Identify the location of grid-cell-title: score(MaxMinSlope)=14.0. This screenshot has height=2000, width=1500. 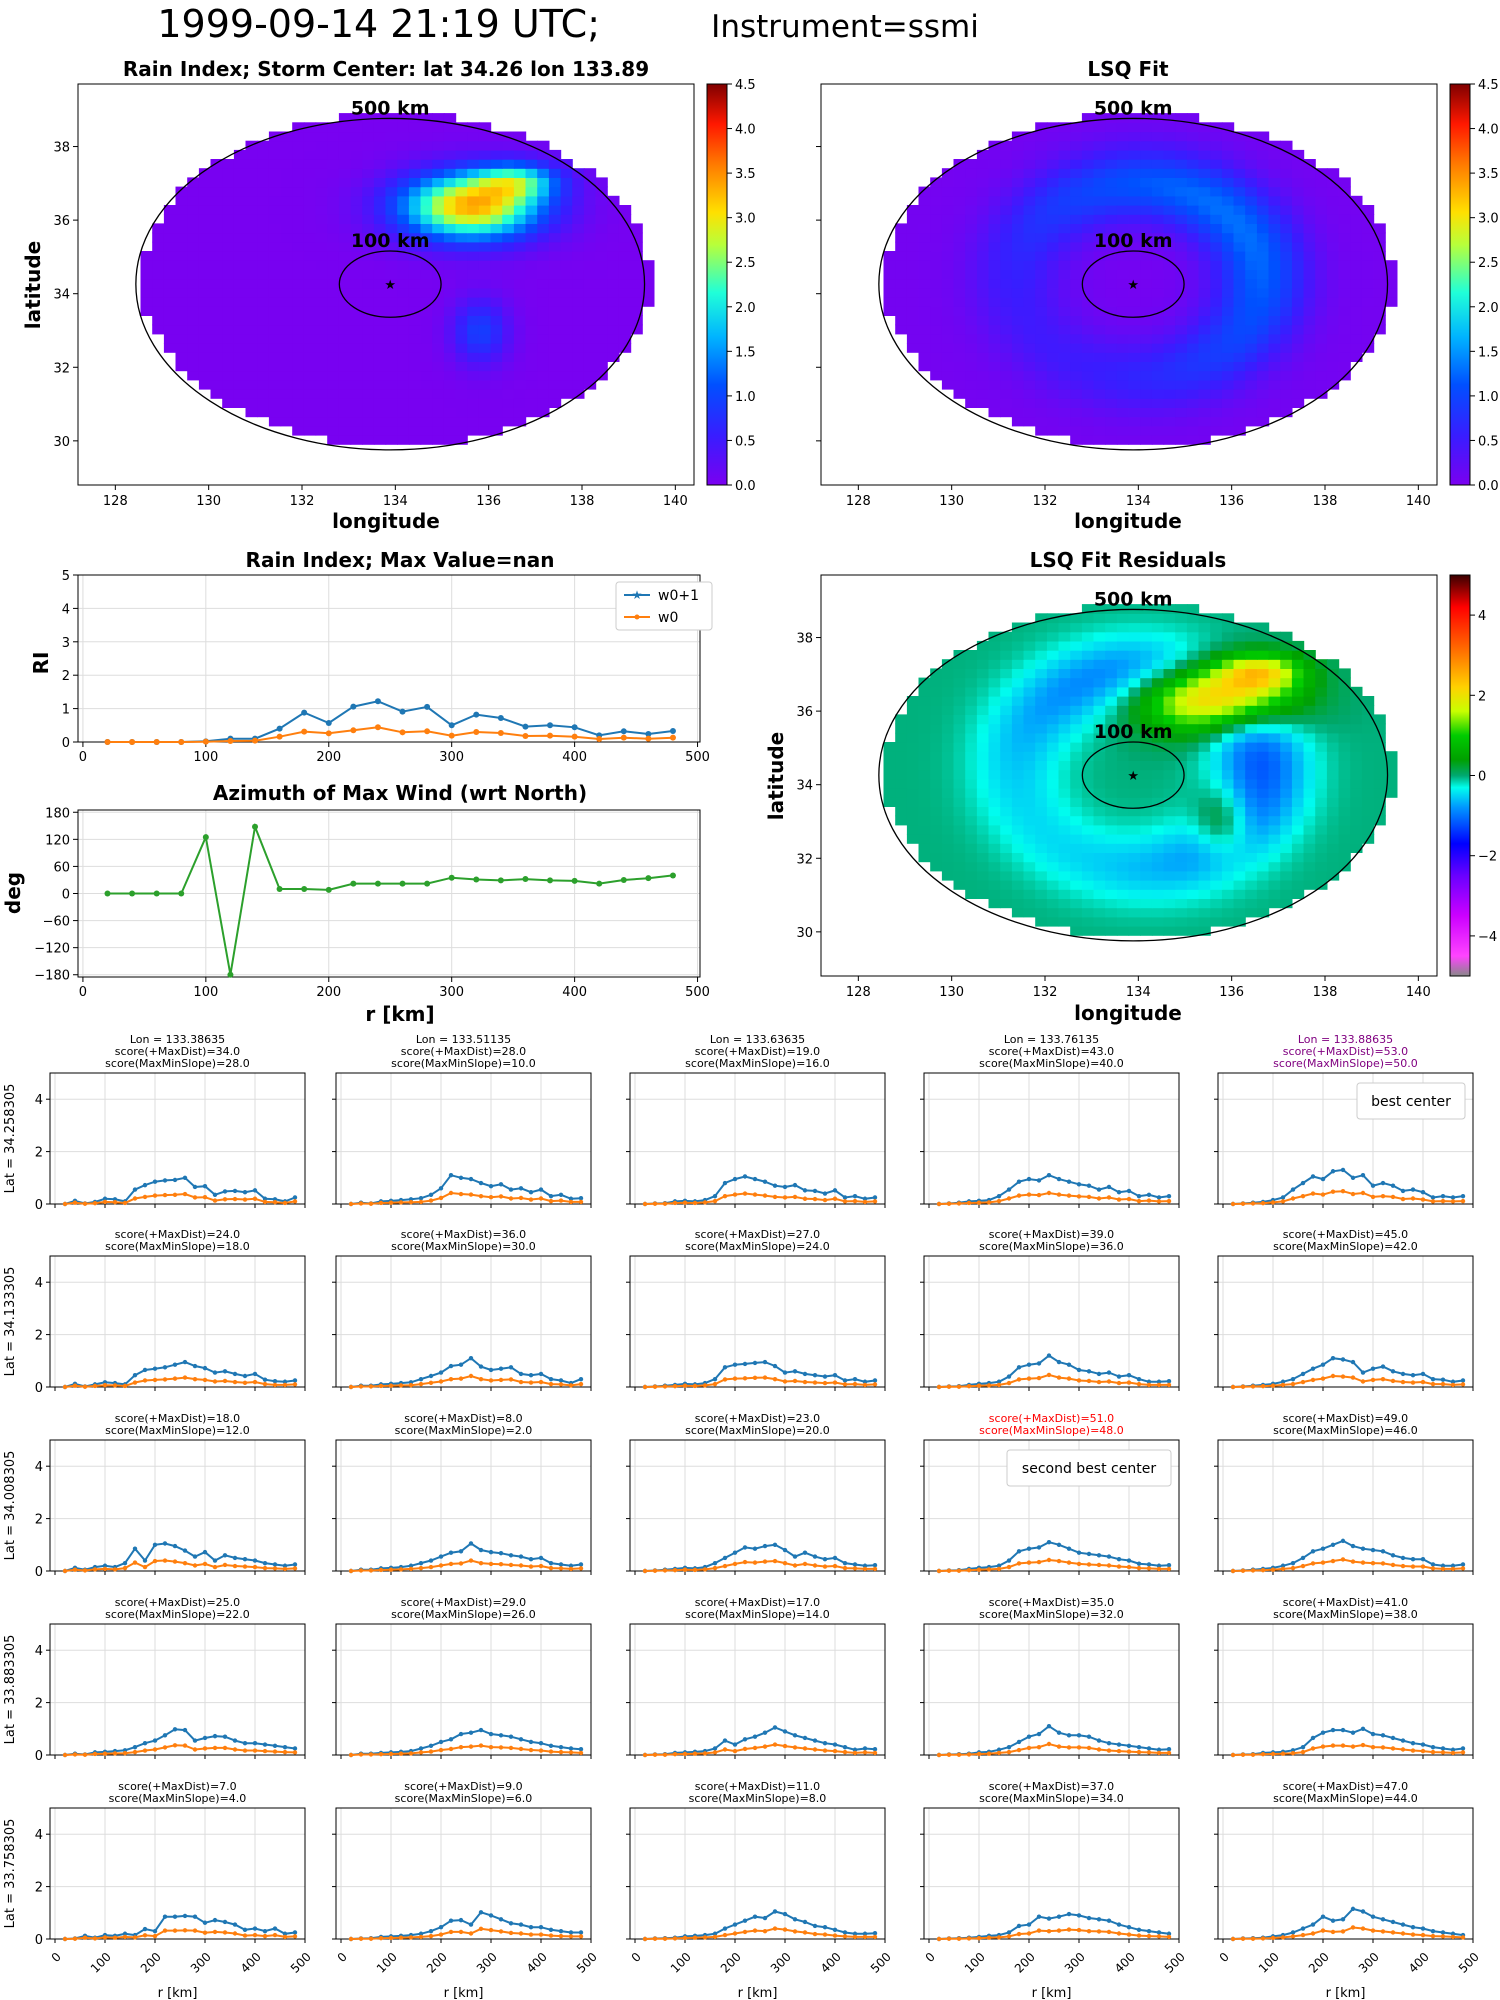
(757, 1614).